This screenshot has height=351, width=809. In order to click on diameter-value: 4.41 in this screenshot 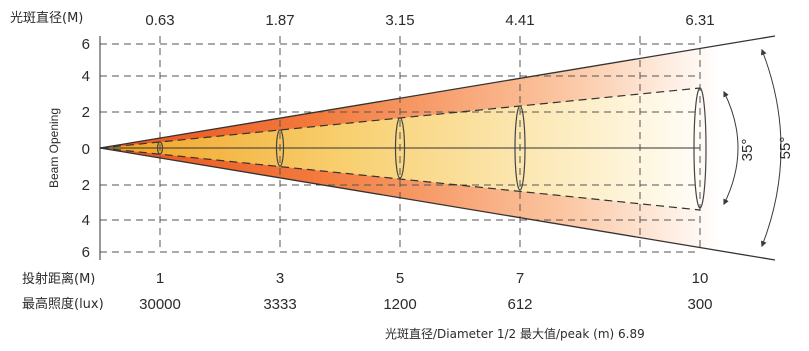, I will do `click(519, 20)`.